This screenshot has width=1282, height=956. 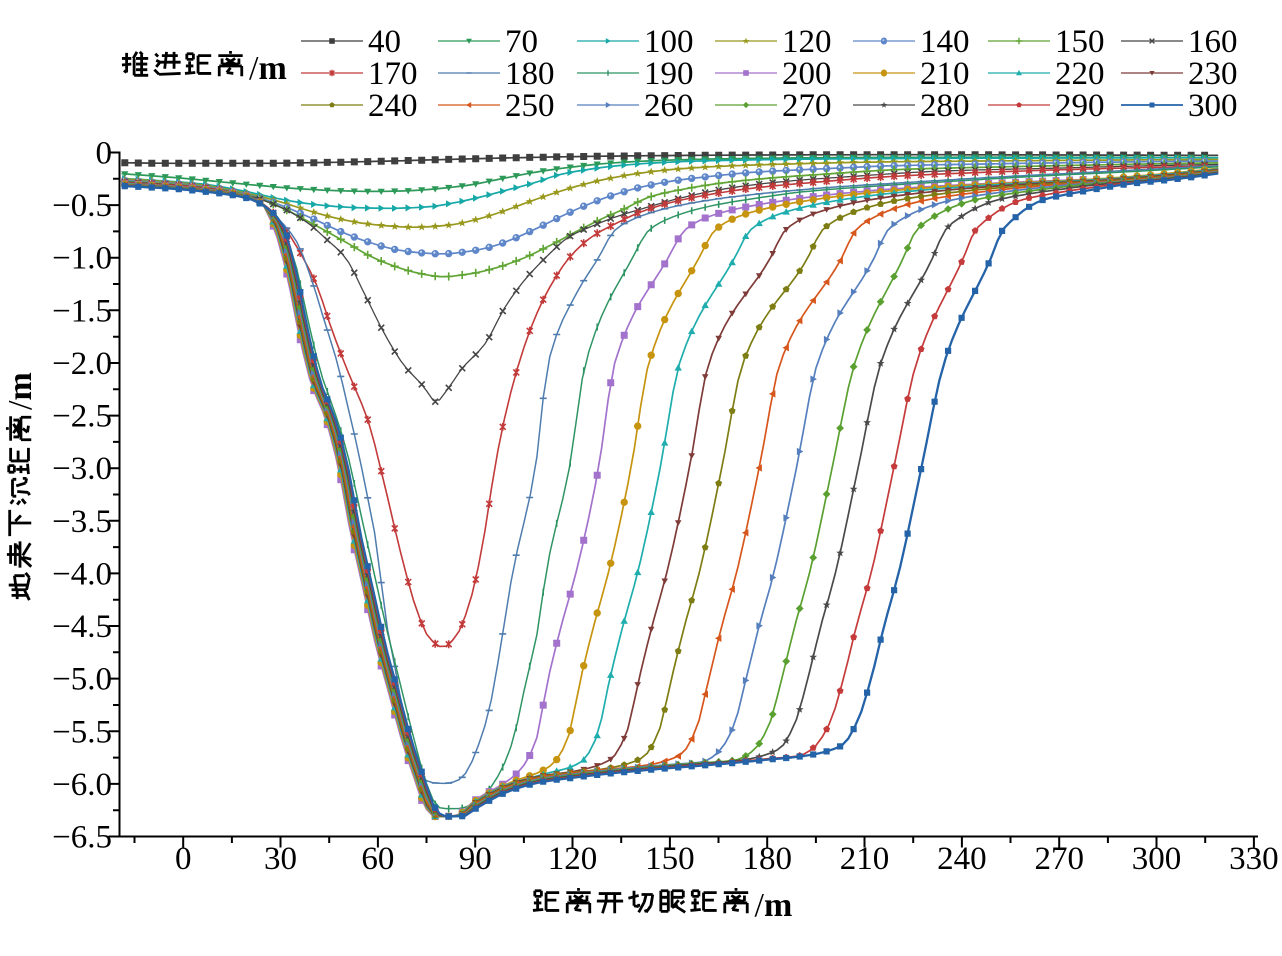 What do you see at coordinates (945, 42) in the screenshot?
I see `svg-text: 140` at bounding box center [945, 42].